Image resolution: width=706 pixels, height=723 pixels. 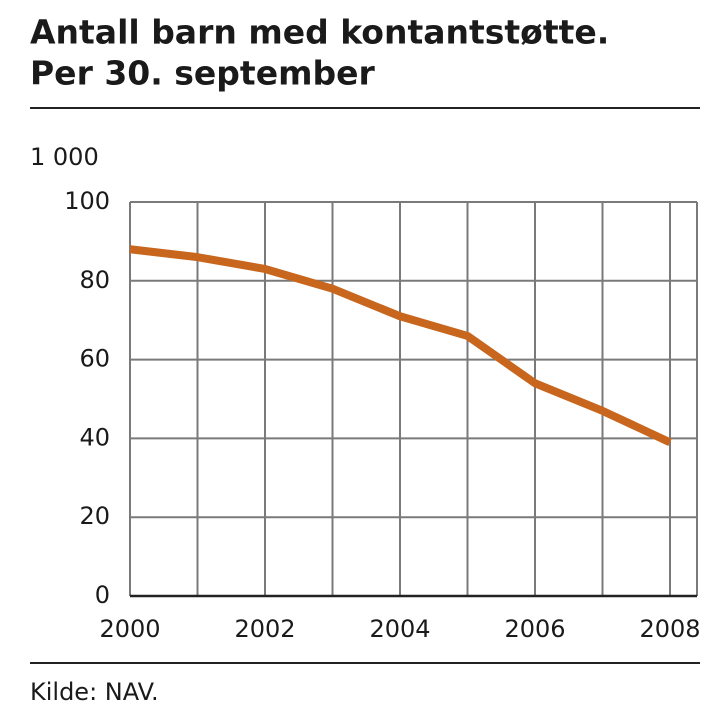 I want to click on source: Kilde: NAV., so click(x=94, y=692).